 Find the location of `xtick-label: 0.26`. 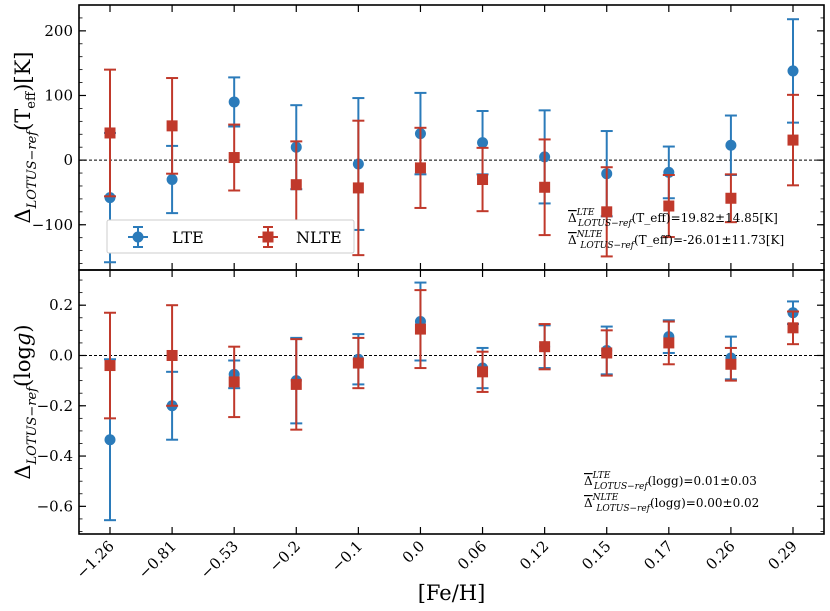

xtick-label: 0.26 is located at coordinates (720, 555).